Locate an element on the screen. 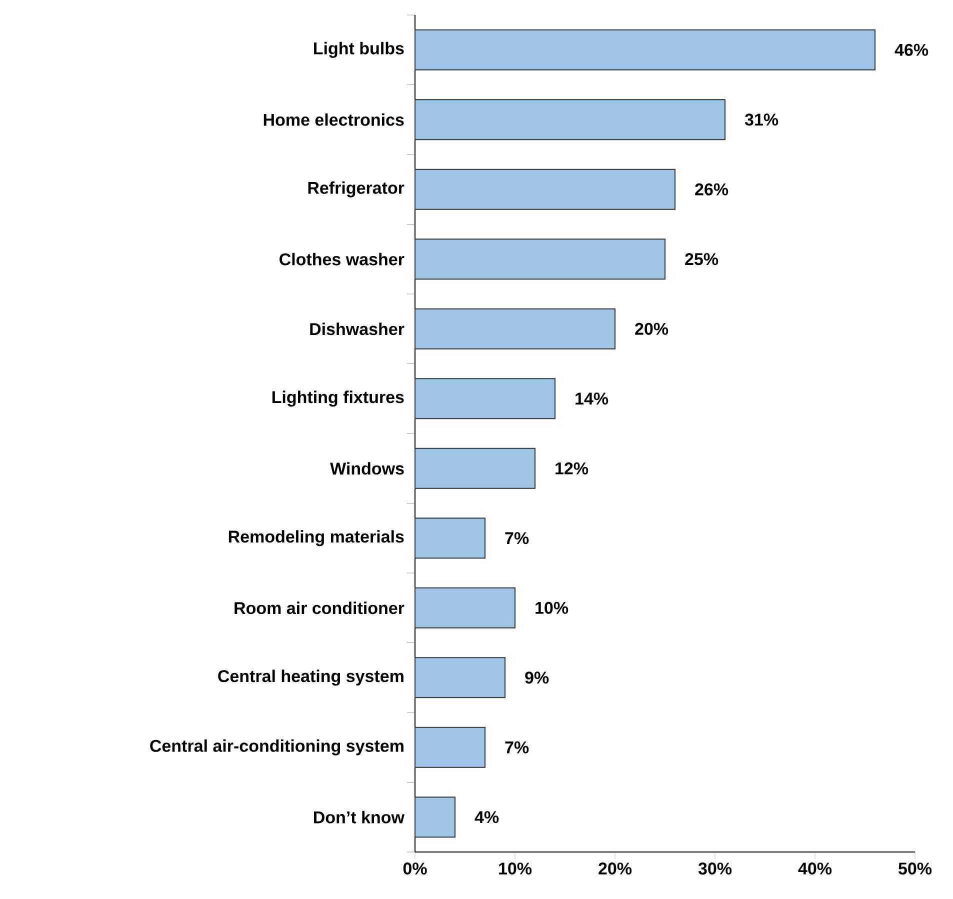 The height and width of the screenshot is (899, 953). y-tick-label: Remodeling materials is located at coordinates (316, 538).